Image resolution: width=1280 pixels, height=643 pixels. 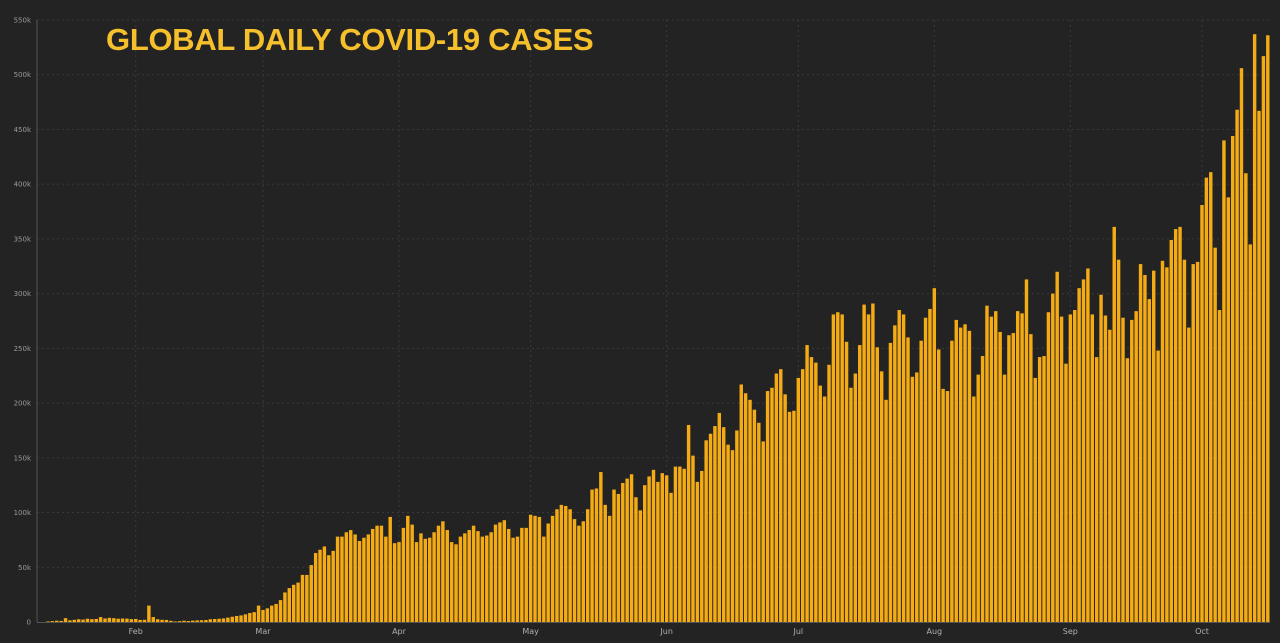 What do you see at coordinates (136, 631) in the screenshot?
I see `x-tick-label: Feb` at bounding box center [136, 631].